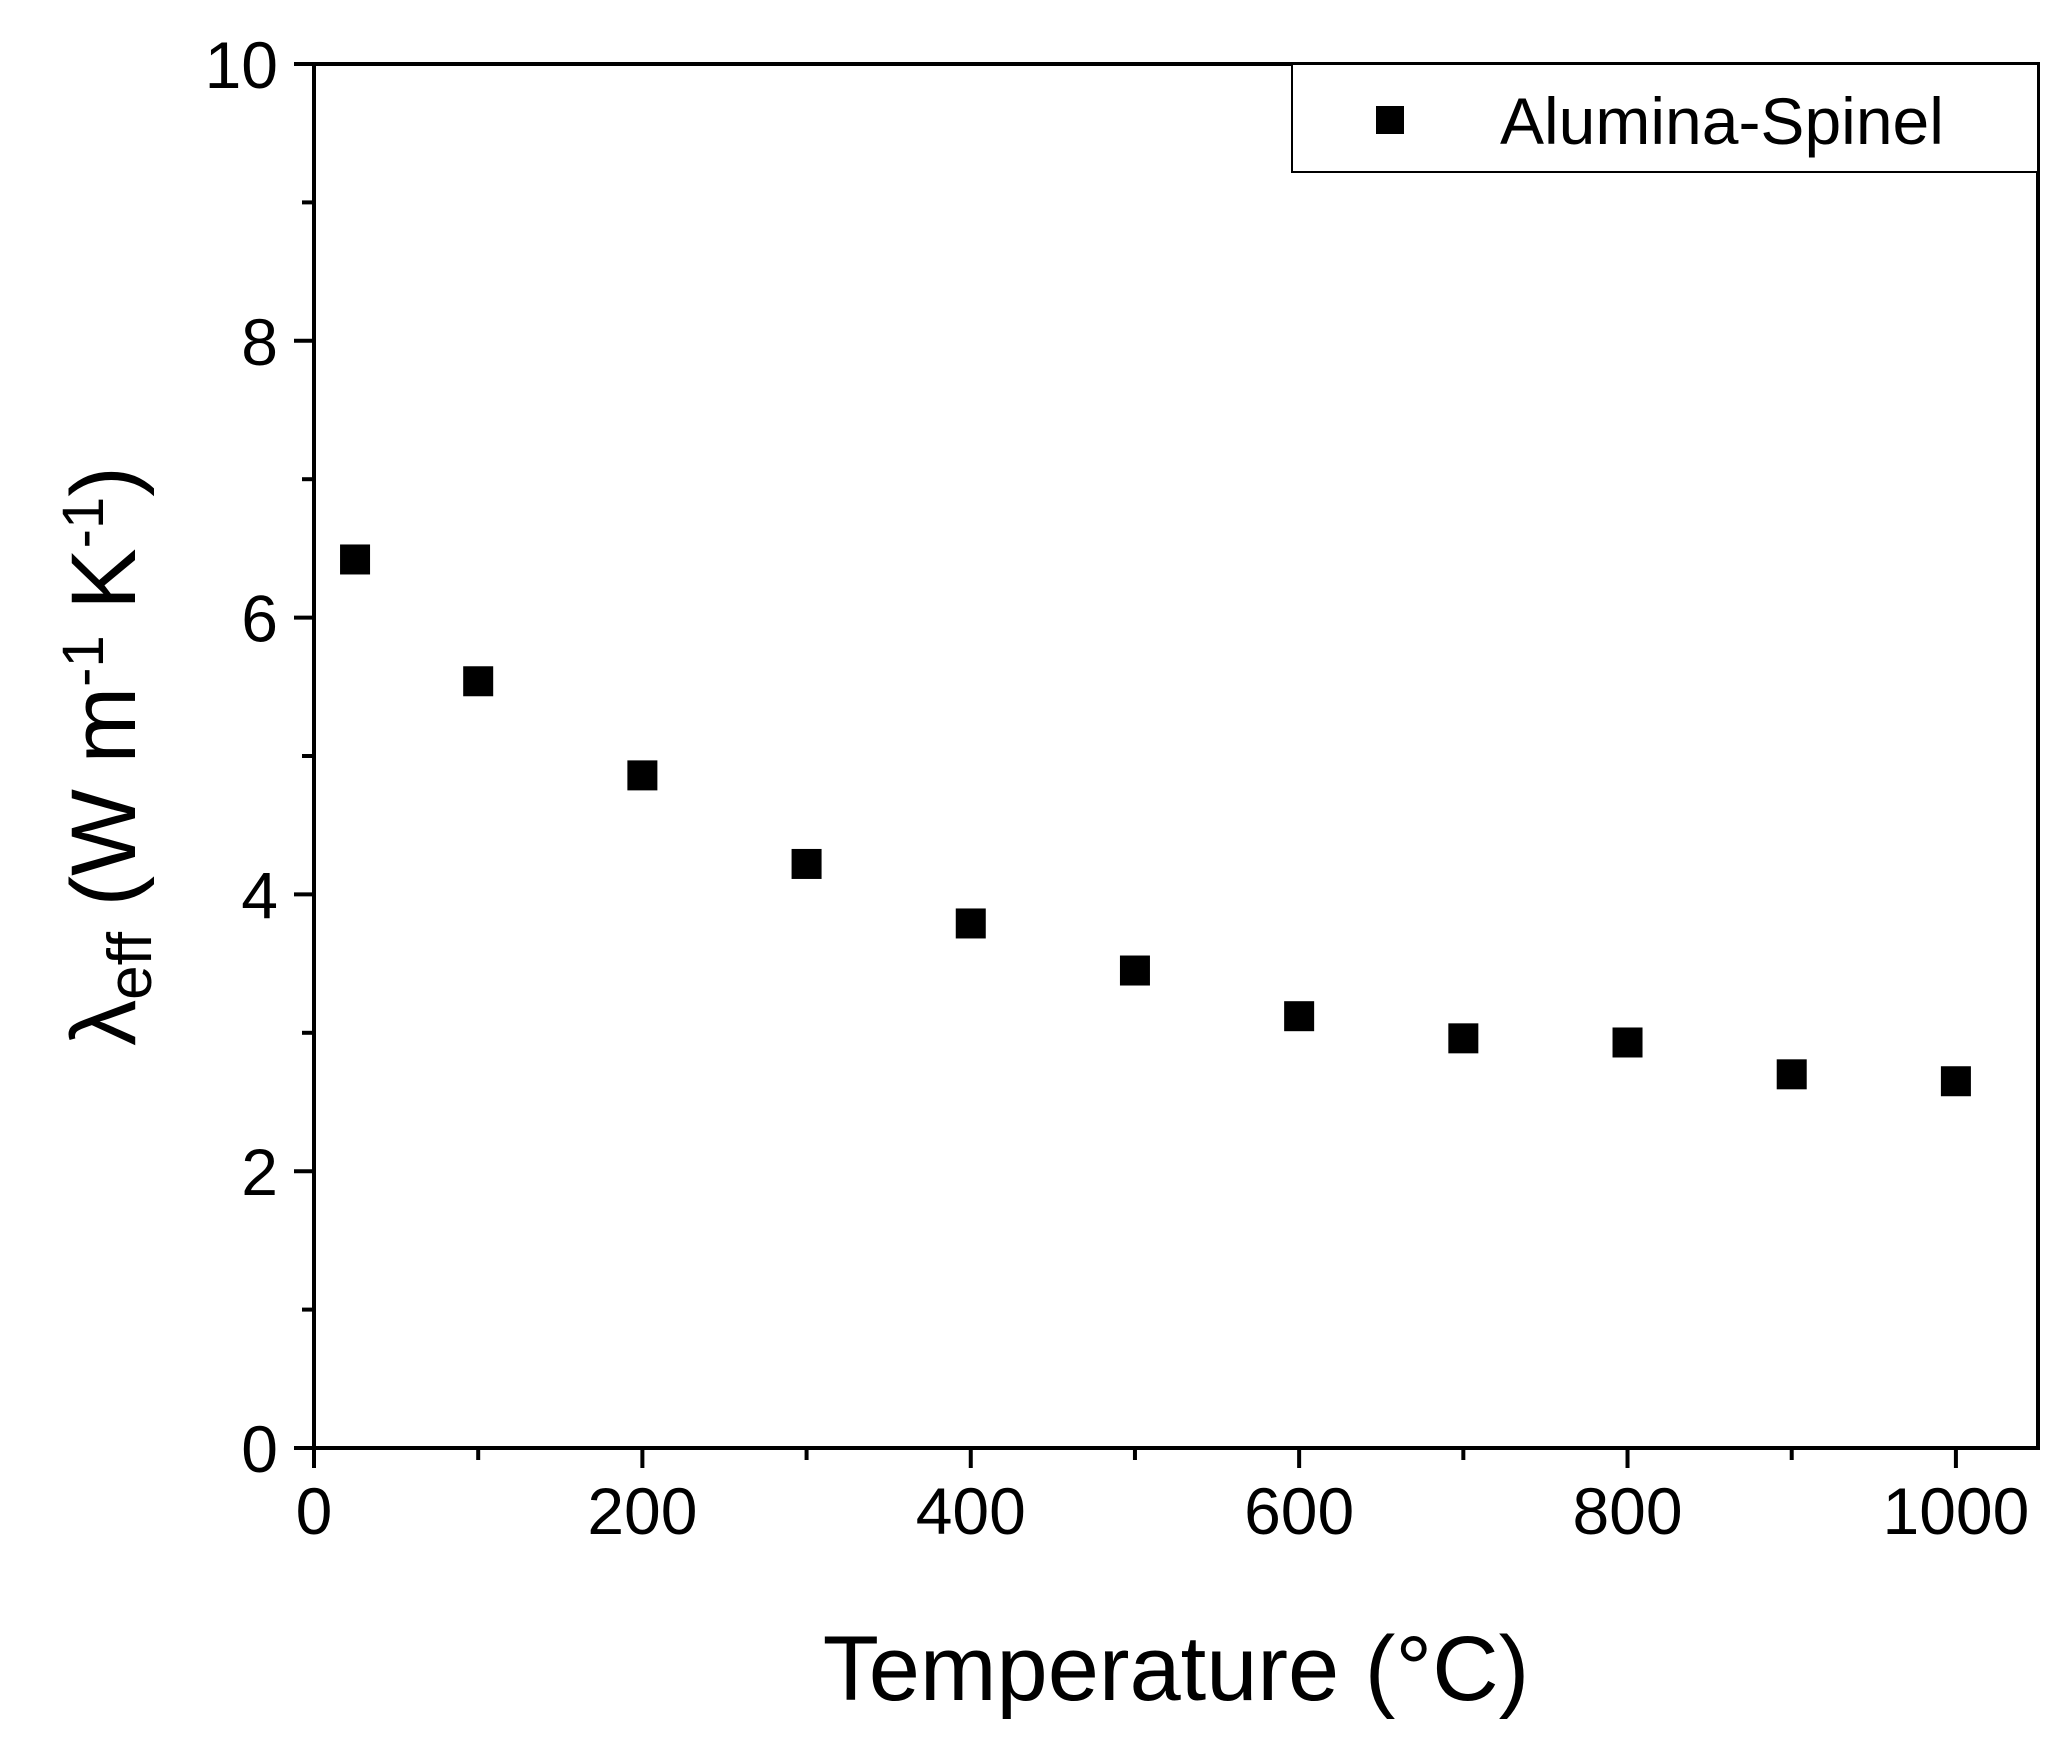 This screenshot has width=2066, height=1739. Describe the element at coordinates (259, 895) in the screenshot. I see `y-tick-label: 4` at that location.